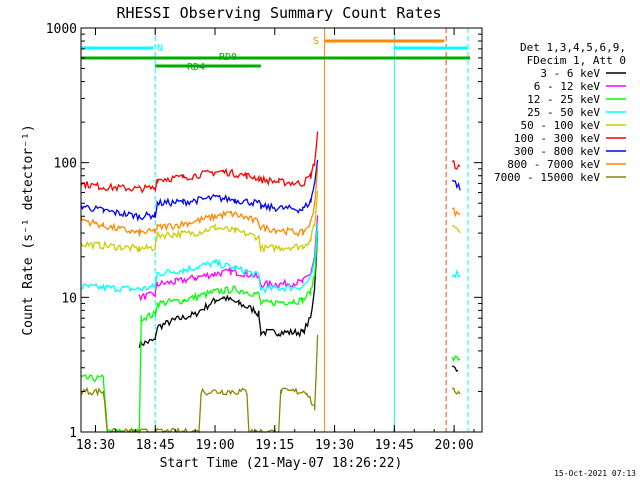 The height and width of the screenshot is (480, 640). Describe the element at coordinates (274, 445) in the screenshot. I see `x-tick-label: 19:15` at that location.